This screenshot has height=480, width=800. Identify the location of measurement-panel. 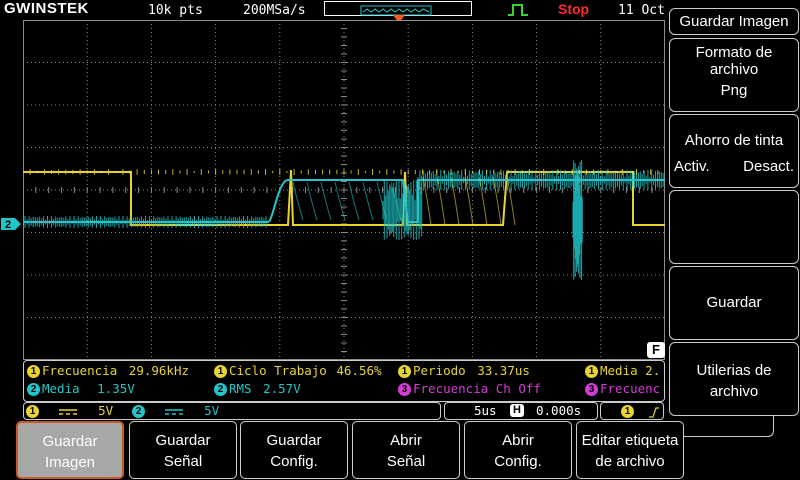
(344, 381).